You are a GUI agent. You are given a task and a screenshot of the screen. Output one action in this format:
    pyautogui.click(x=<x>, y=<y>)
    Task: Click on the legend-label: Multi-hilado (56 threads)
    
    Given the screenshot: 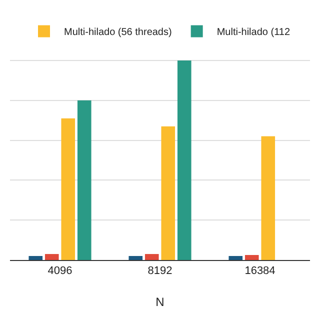 What is the action you would take?
    pyautogui.click(x=118, y=32)
    